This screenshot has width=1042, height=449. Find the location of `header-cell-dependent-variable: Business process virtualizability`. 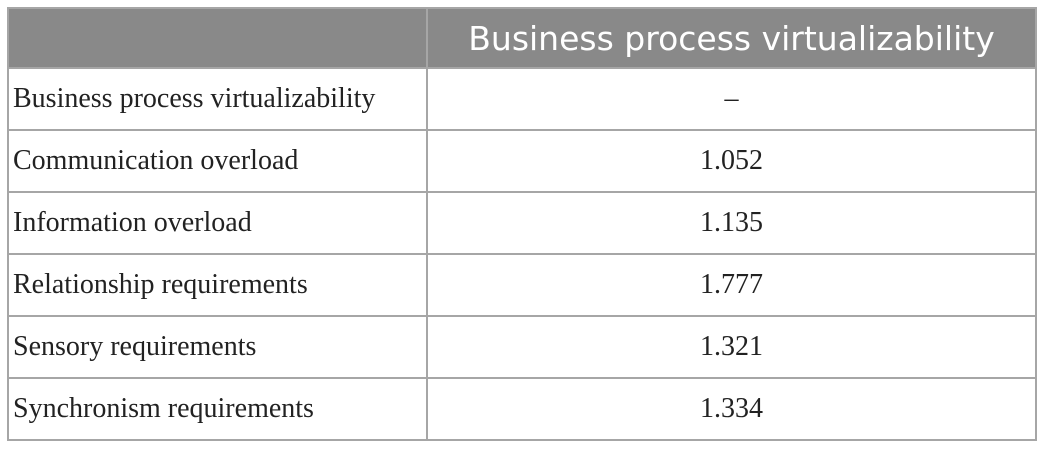

header-cell-dependent-variable: Business process virtualizability is located at coordinates (731, 38).